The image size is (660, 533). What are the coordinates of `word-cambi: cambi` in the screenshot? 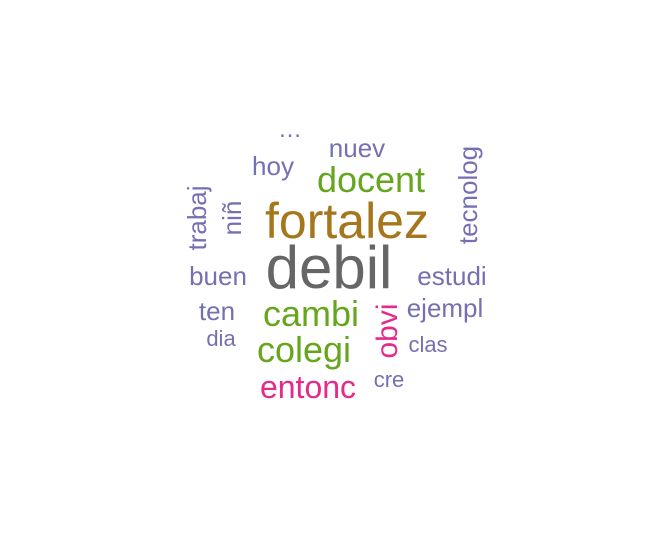 It's located at (311, 313).